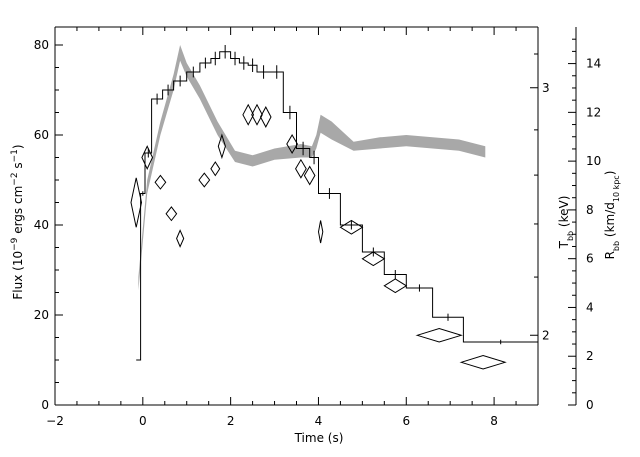 This screenshot has height=457, width=640. Describe the element at coordinates (55, 421) in the screenshot. I see `x-tick-label: −2` at that location.